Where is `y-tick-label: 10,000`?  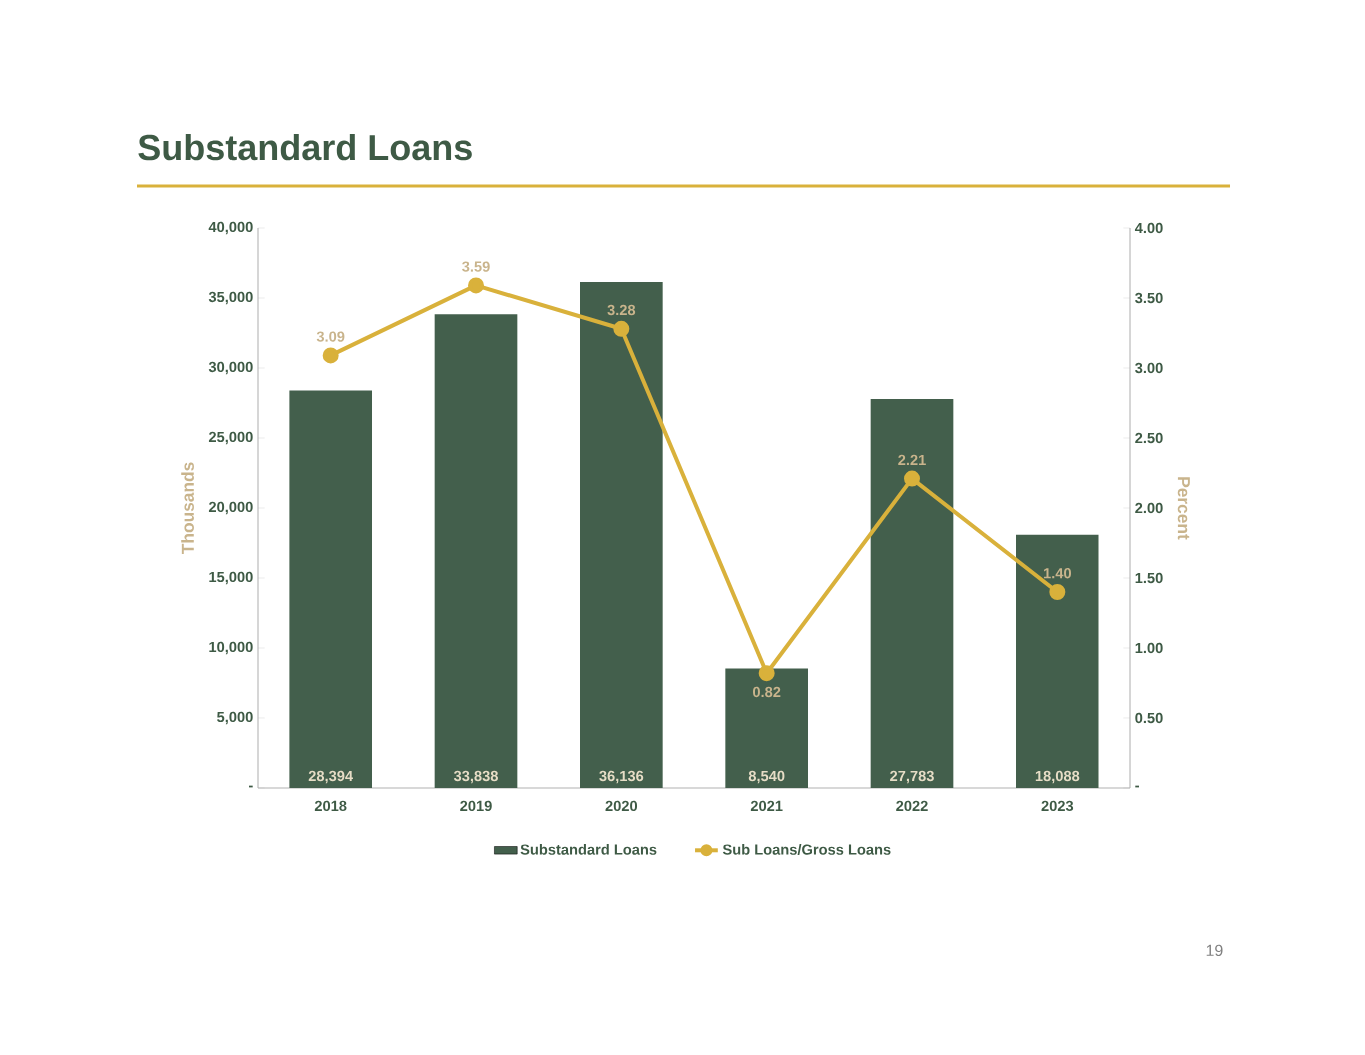 y-tick-label: 10,000 is located at coordinates (231, 648).